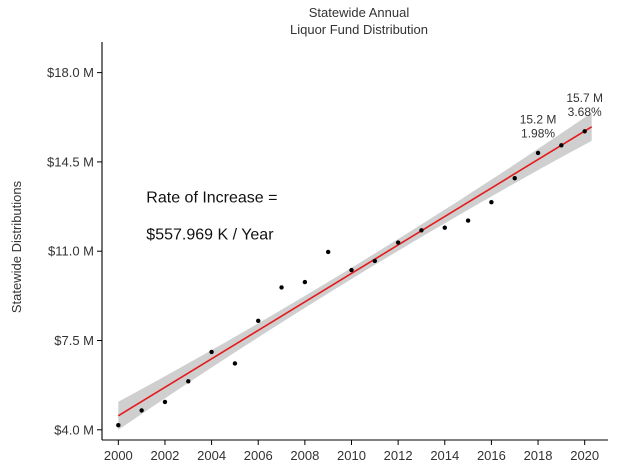  I want to click on data-point-2009, so click(328, 252).